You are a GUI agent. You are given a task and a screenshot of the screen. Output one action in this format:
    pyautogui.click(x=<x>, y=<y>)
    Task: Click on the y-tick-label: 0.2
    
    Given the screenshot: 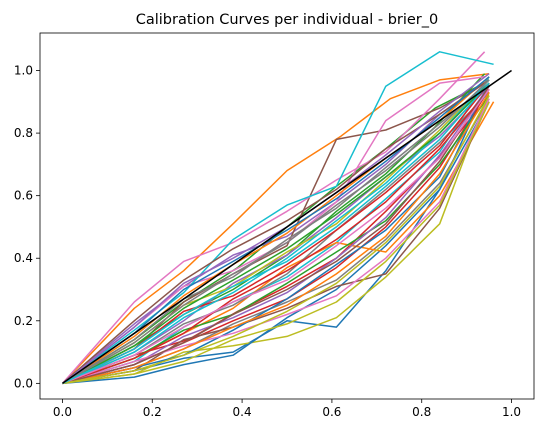 What is the action you would take?
    pyautogui.click(x=23, y=321)
    